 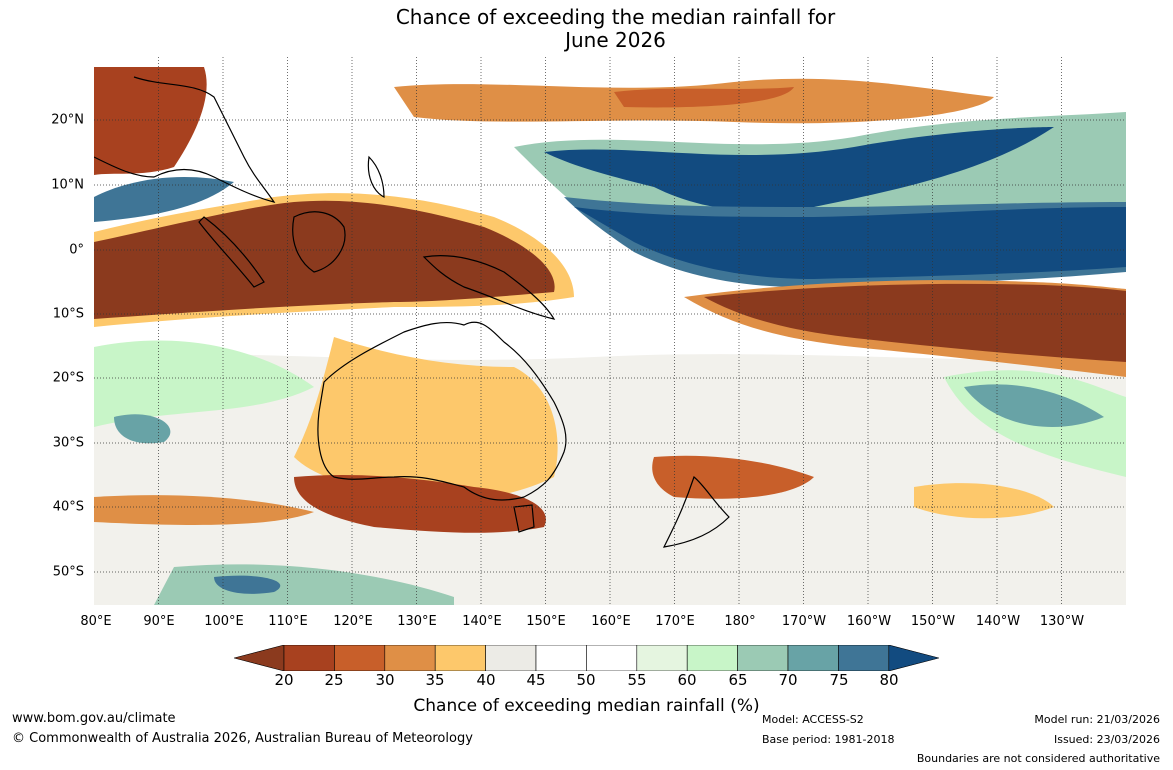 I want to click on lon-label: 150°W, so click(x=933, y=621).